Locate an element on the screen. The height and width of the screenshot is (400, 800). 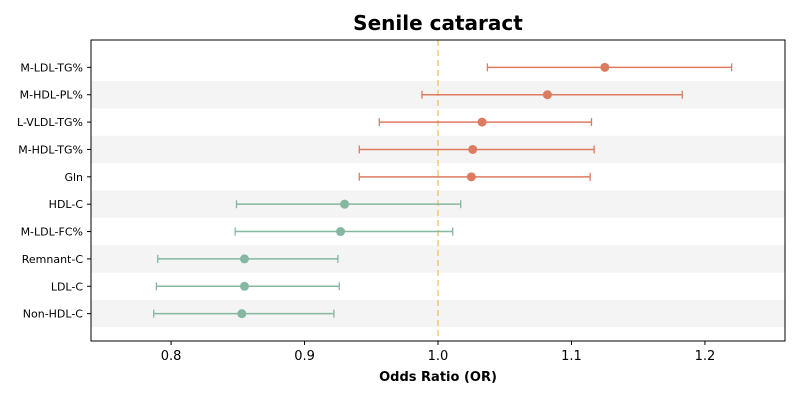
x-tick-labels: 0.8 0.9 1.0 1.1 1.2 is located at coordinates (438, 352).